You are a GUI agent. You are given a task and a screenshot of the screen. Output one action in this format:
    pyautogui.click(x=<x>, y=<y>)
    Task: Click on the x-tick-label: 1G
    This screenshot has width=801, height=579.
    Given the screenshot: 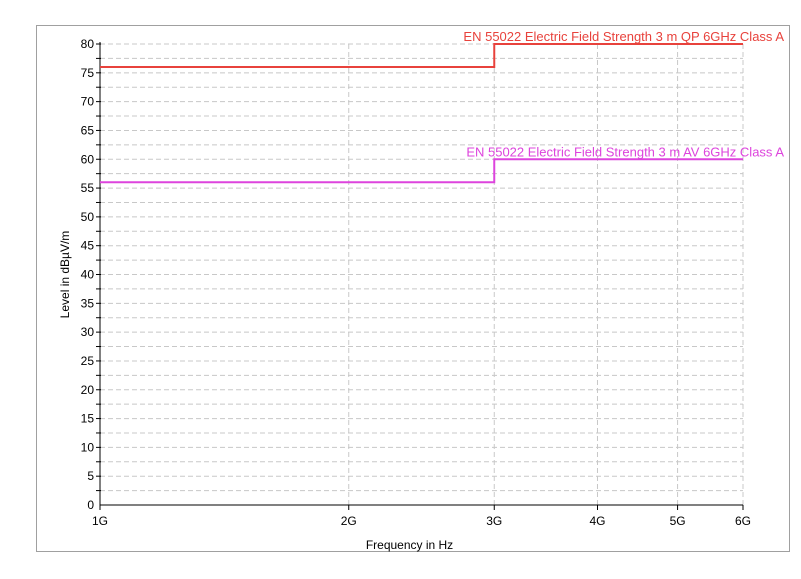 What is the action you would take?
    pyautogui.click(x=100, y=521)
    